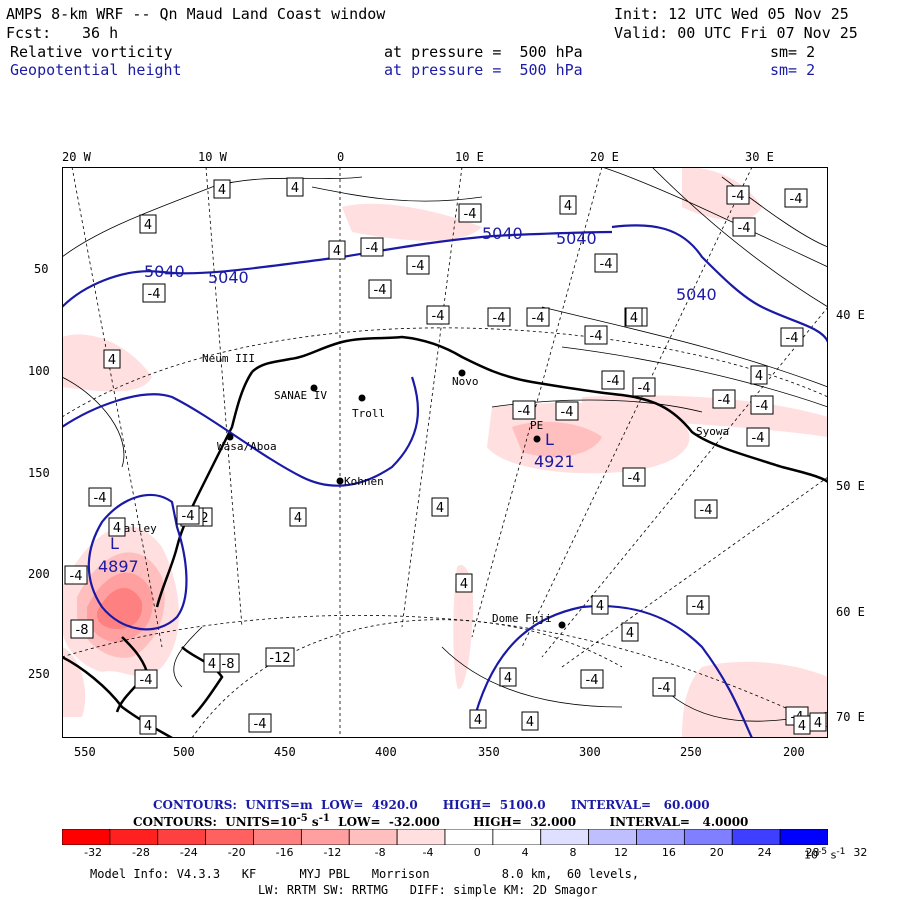 The height and width of the screenshot is (900, 900). I want to click on left-axis-label: 50, so click(41, 269).